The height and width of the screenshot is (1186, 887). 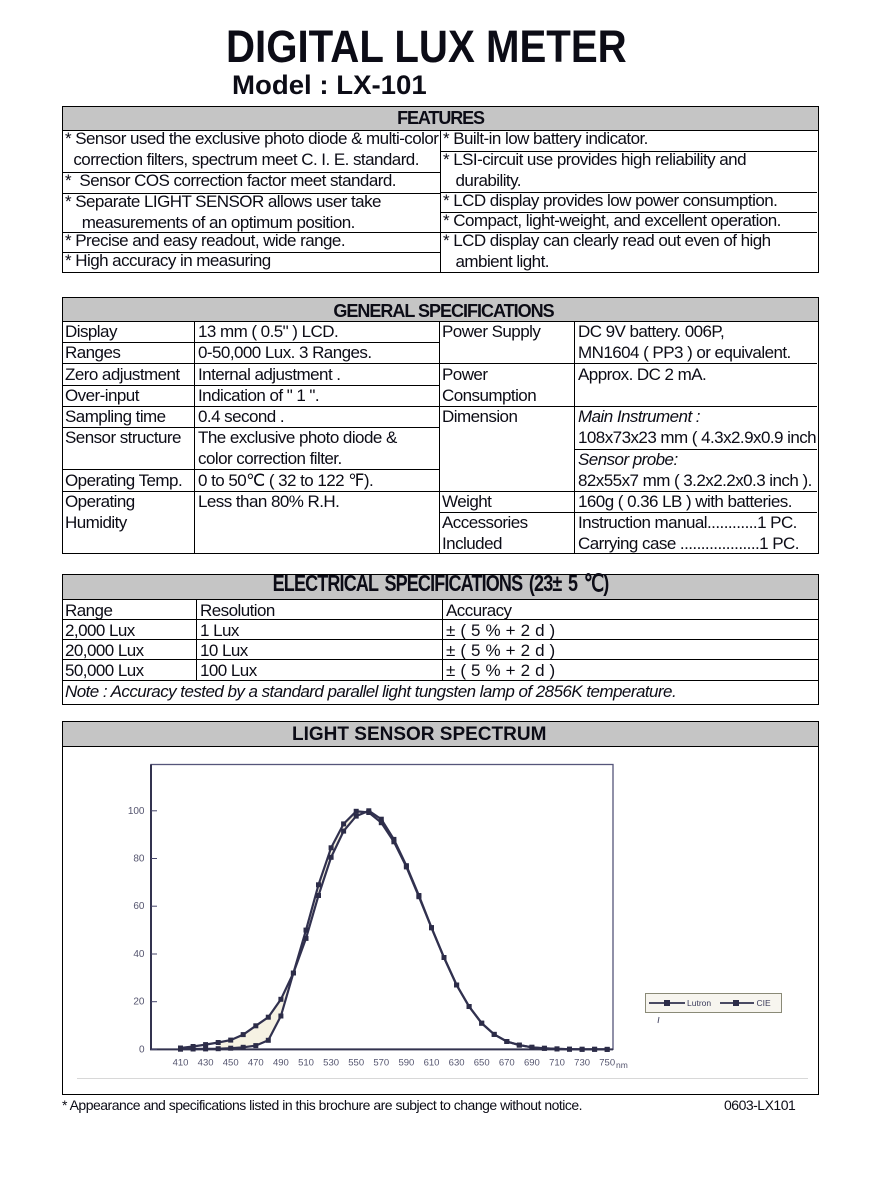 What do you see at coordinates (607, 1063) in the screenshot?
I see `svg-text: 750` at bounding box center [607, 1063].